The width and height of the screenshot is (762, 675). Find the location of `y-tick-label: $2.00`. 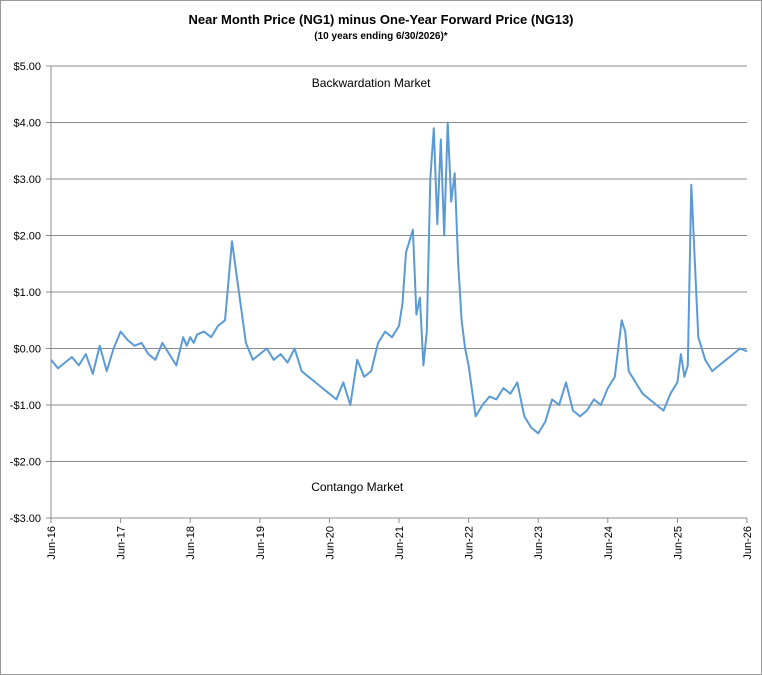

y-tick-label: $2.00 is located at coordinates (27, 237).